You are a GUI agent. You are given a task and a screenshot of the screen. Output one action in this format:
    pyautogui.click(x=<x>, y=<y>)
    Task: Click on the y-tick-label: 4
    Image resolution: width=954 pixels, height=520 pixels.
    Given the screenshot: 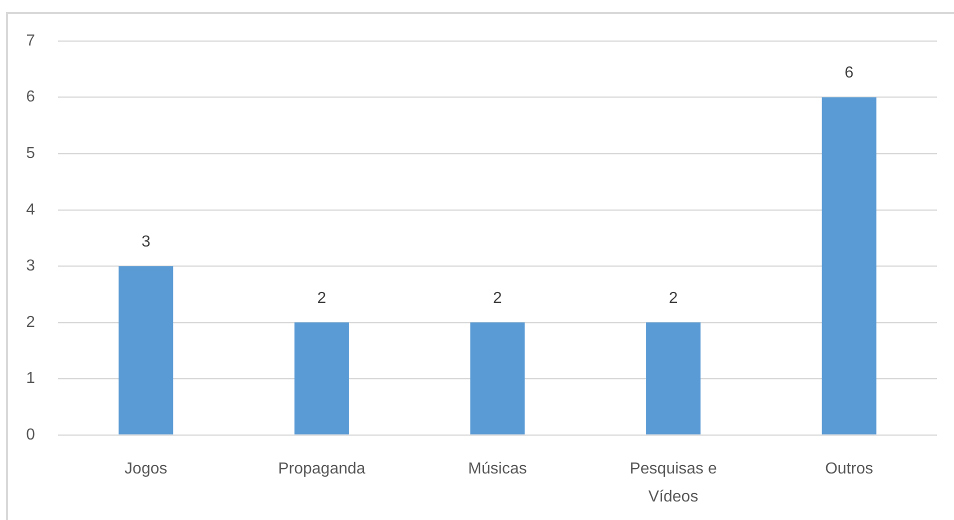 What is the action you would take?
    pyautogui.click(x=31, y=209)
    